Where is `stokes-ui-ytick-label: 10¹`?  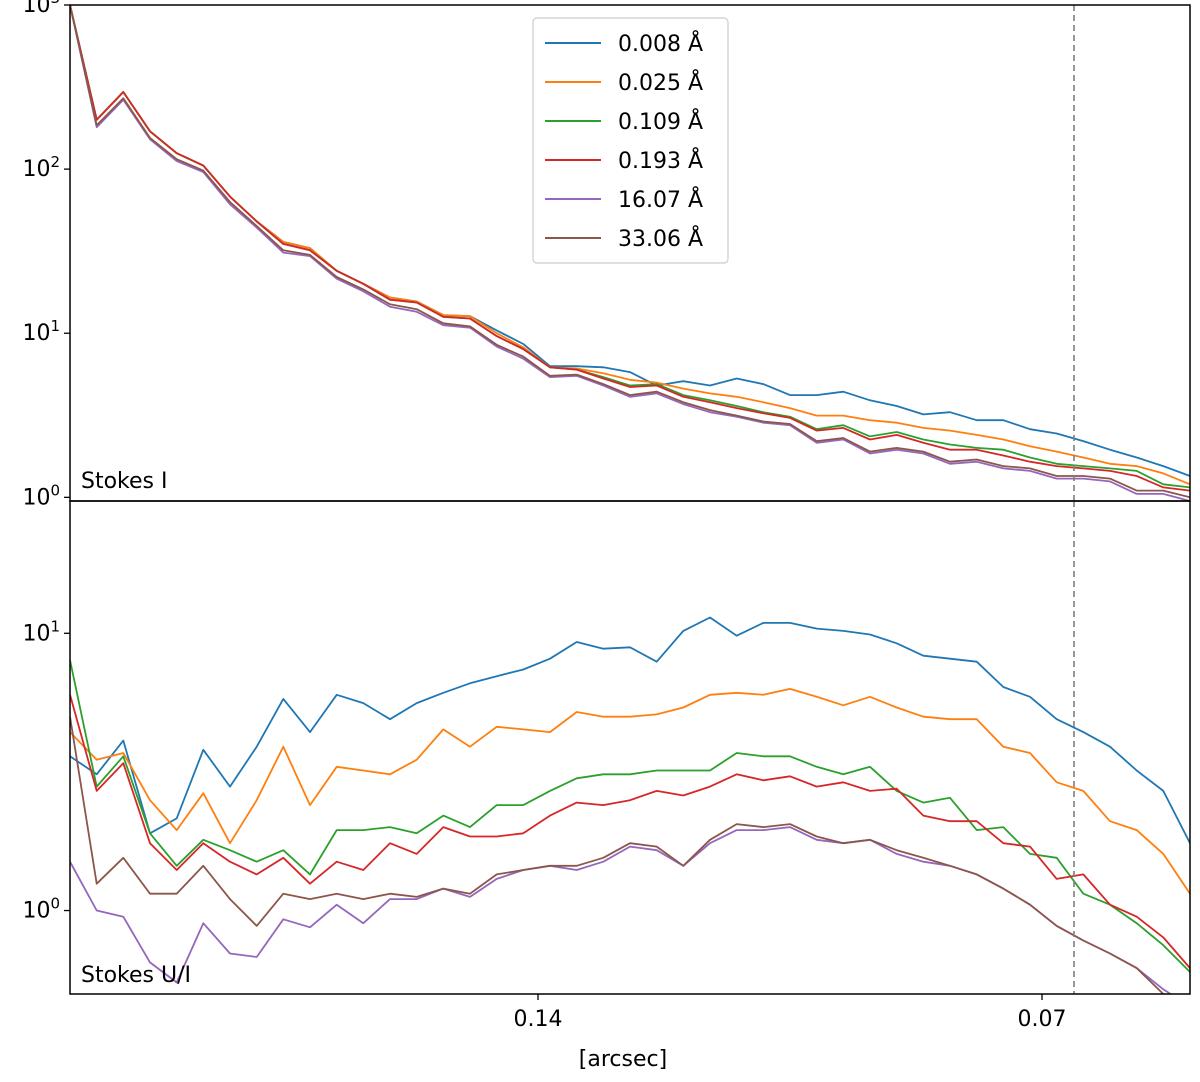
stokes-ui-ytick-label: 10¹ is located at coordinates (41, 631).